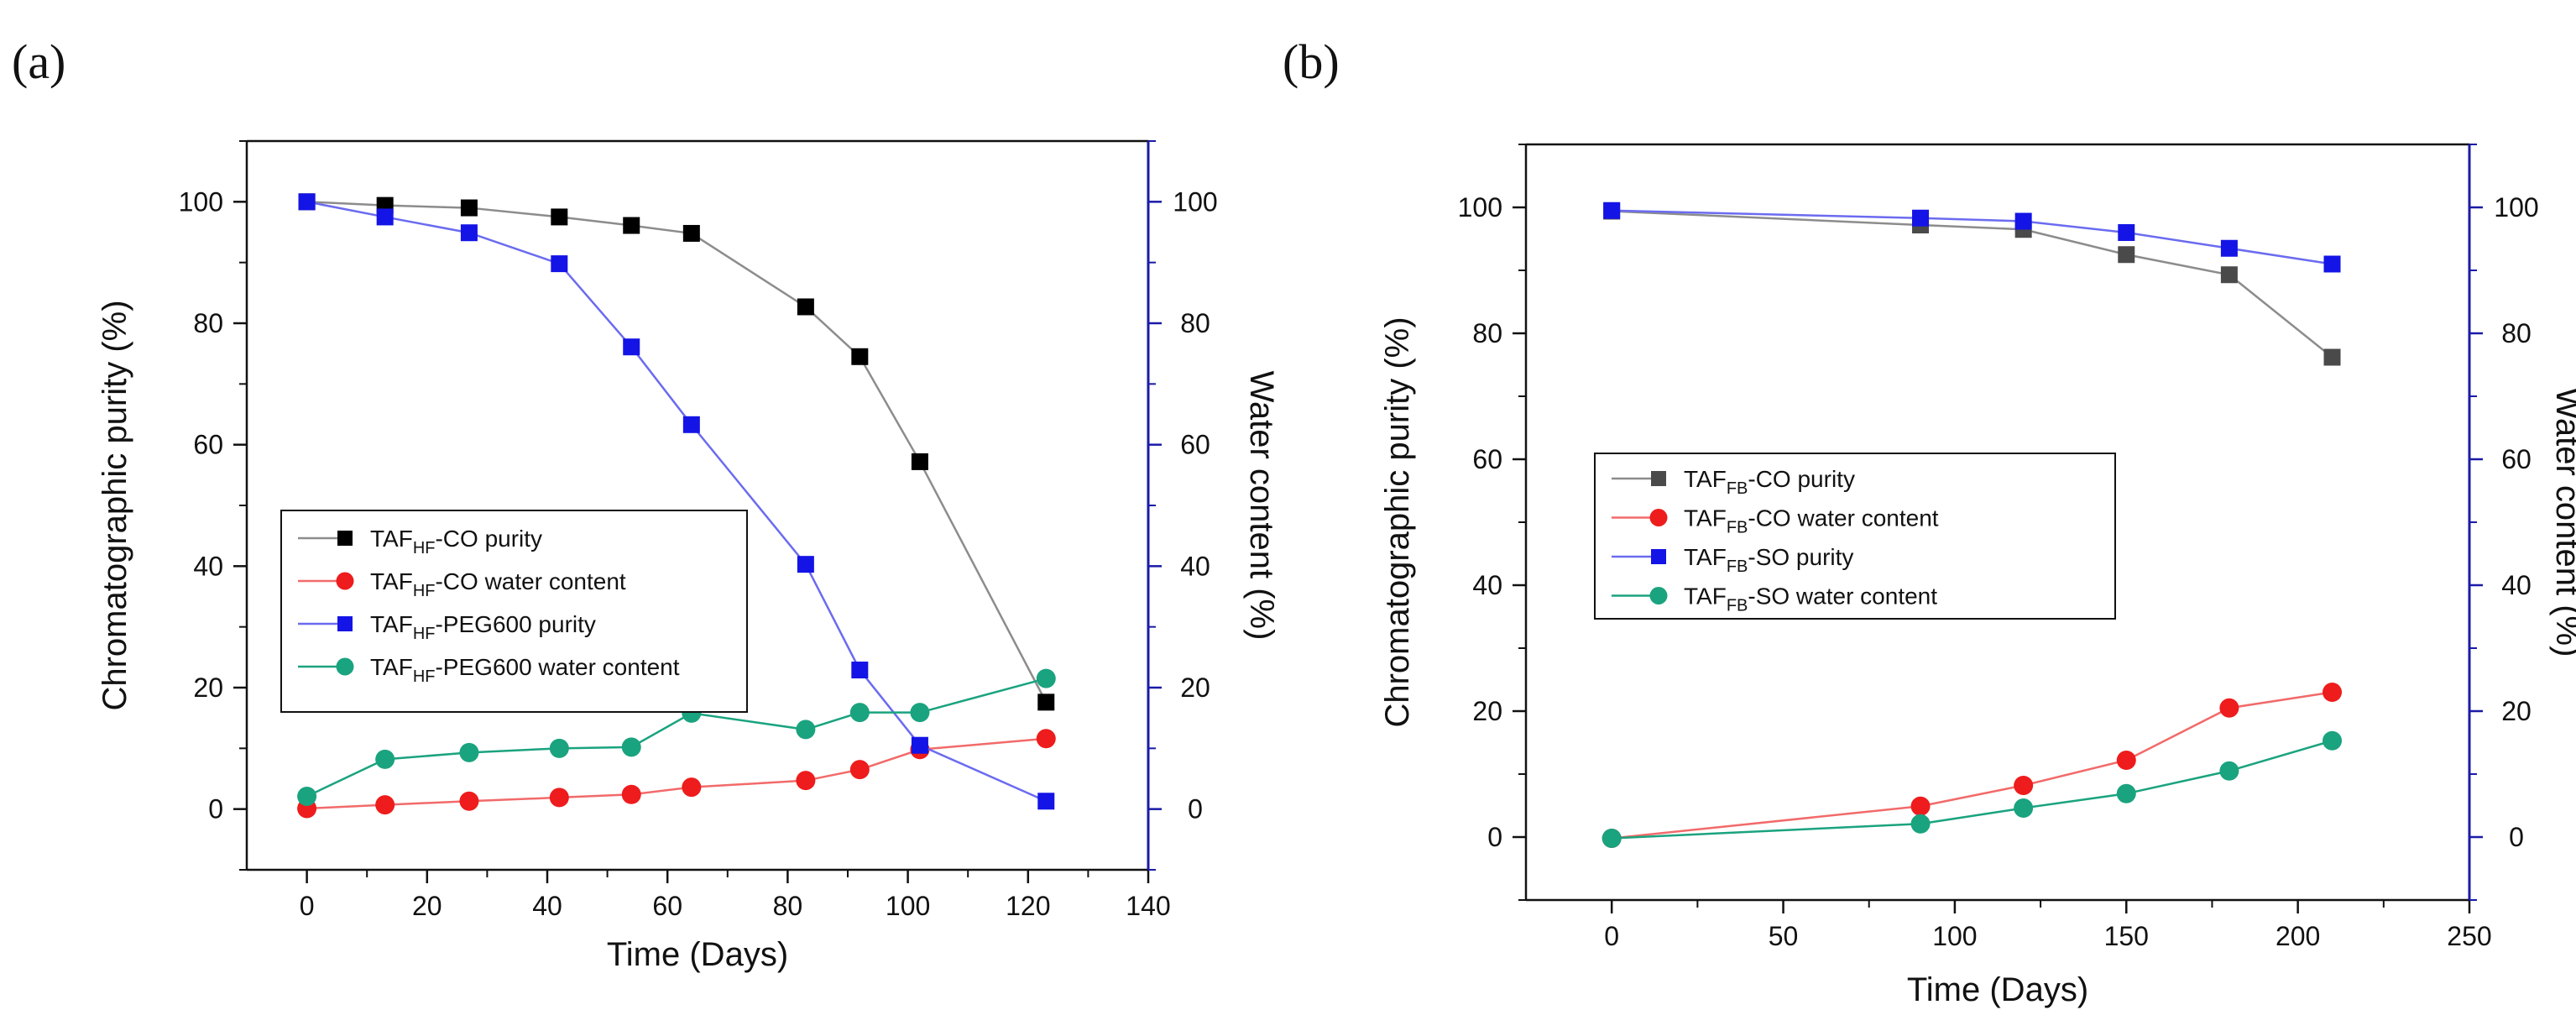  Describe the element at coordinates (1784, 936) in the screenshot. I see `x-tick-label: 50` at that location.